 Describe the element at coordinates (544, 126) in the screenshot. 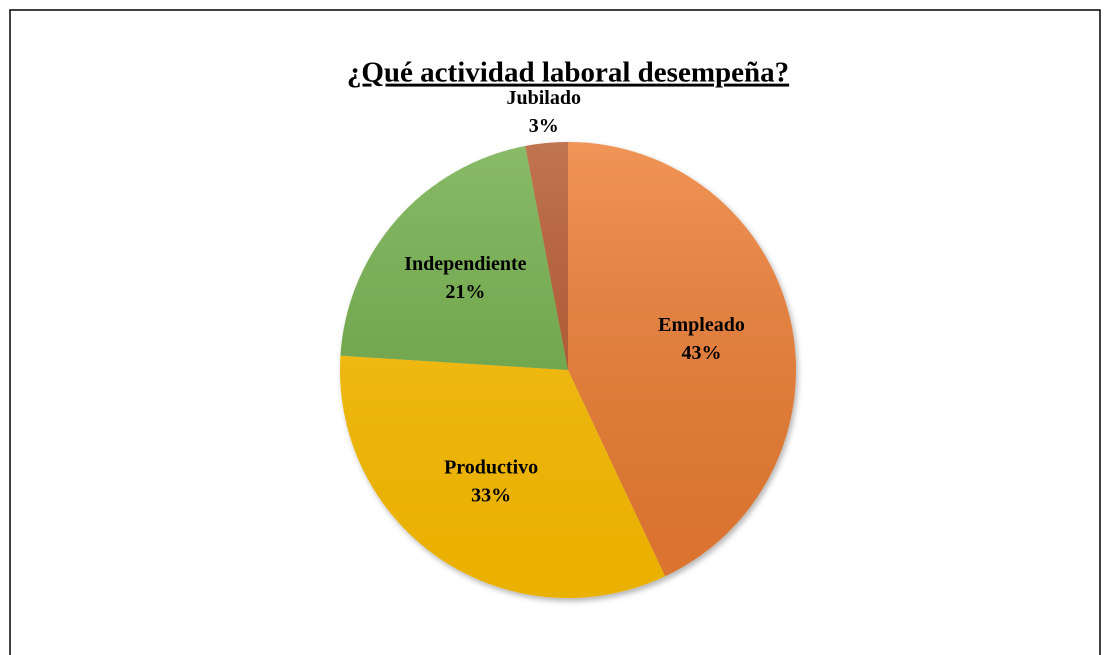

I see `slice-value-label: 3%` at that location.